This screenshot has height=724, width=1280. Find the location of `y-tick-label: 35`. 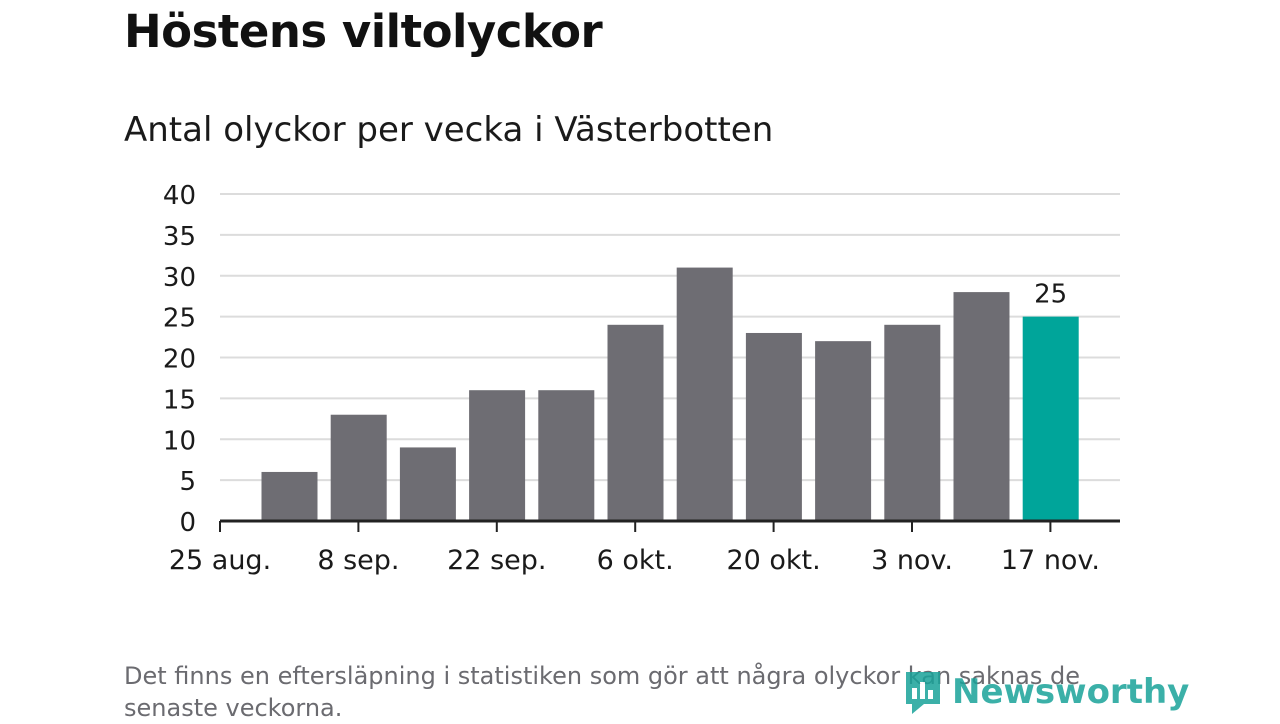

y-tick-label: 35 is located at coordinates (179, 237).